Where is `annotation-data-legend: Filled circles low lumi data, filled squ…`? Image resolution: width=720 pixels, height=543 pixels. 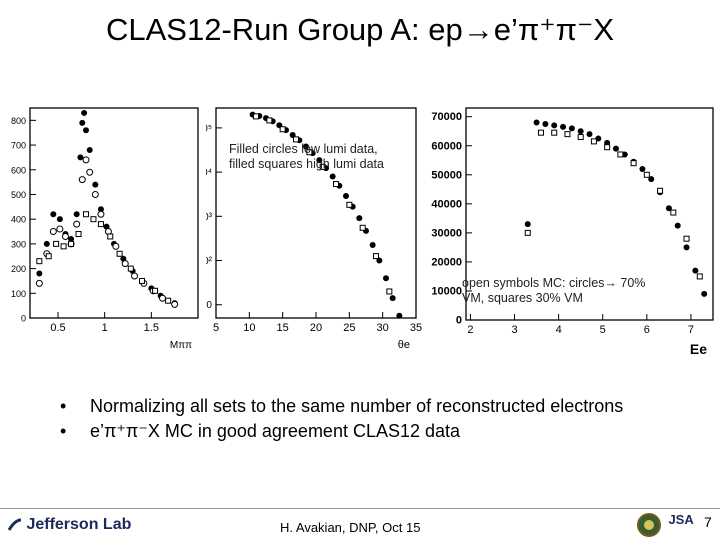 annotation-data-legend: Filled circles low lumi data, filled squ… is located at coordinates (306, 156).